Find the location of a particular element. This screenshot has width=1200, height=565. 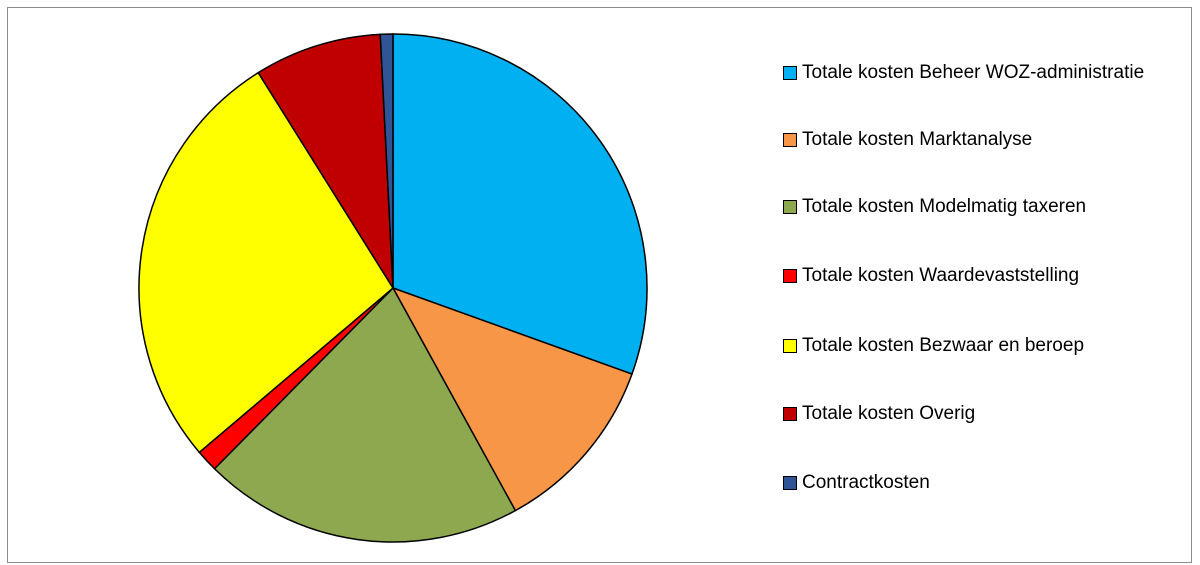

legend-entry: Totale kosten Marktanalyse is located at coordinates (978, 140).